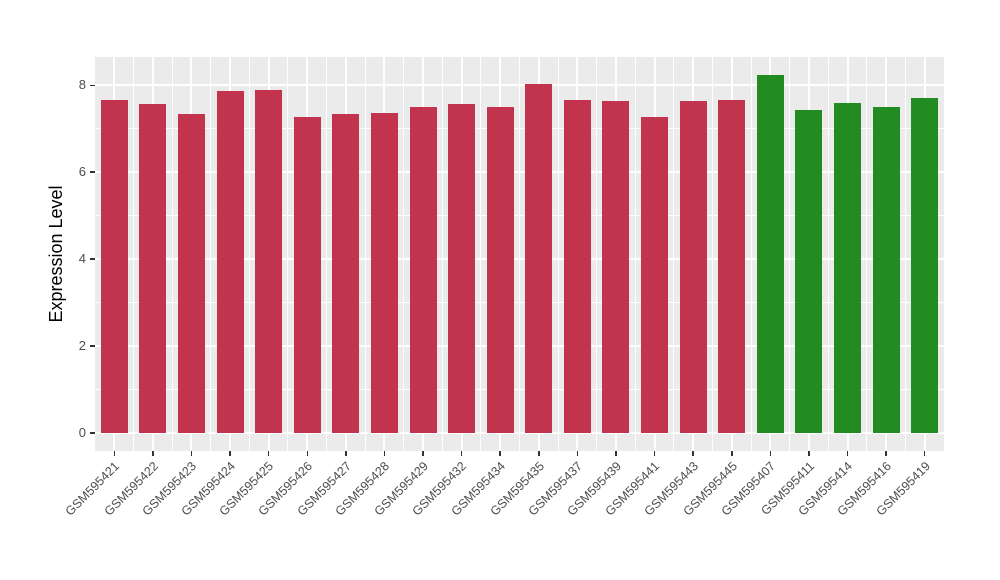  I want to click on y-tick-label: 4, so click(82, 259).